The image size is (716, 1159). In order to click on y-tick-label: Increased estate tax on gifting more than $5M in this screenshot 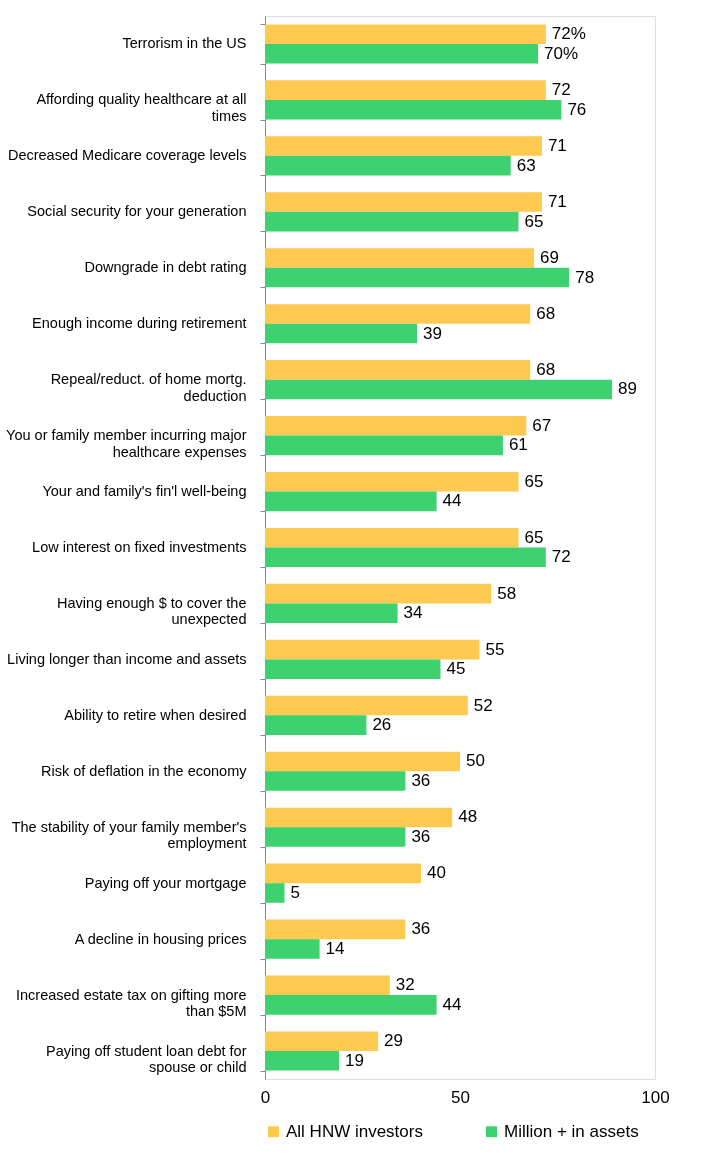, I will do `click(131, 1003)`.